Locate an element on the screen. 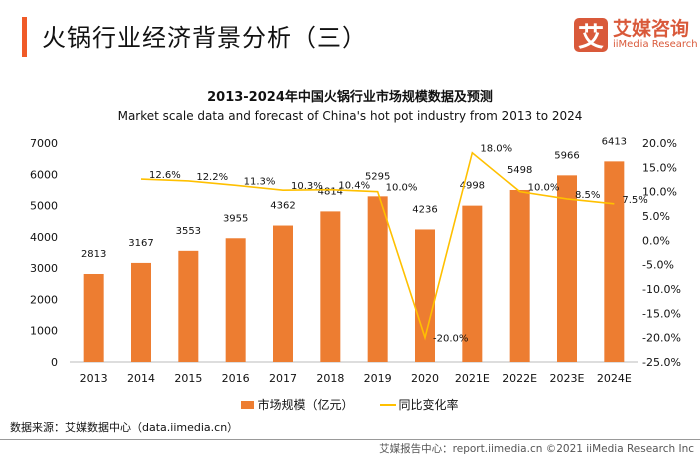  y-left-tick-label: 5000 is located at coordinates (44, 206).